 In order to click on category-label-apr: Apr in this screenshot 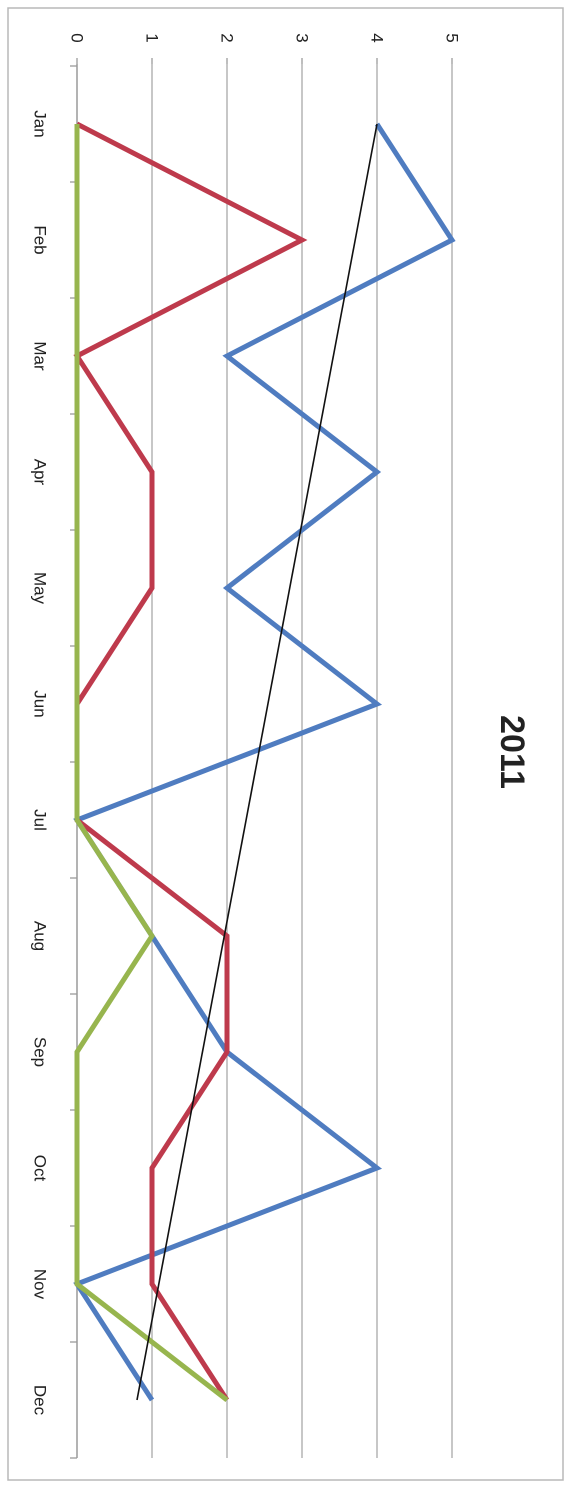, I will do `click(40, 472)`.